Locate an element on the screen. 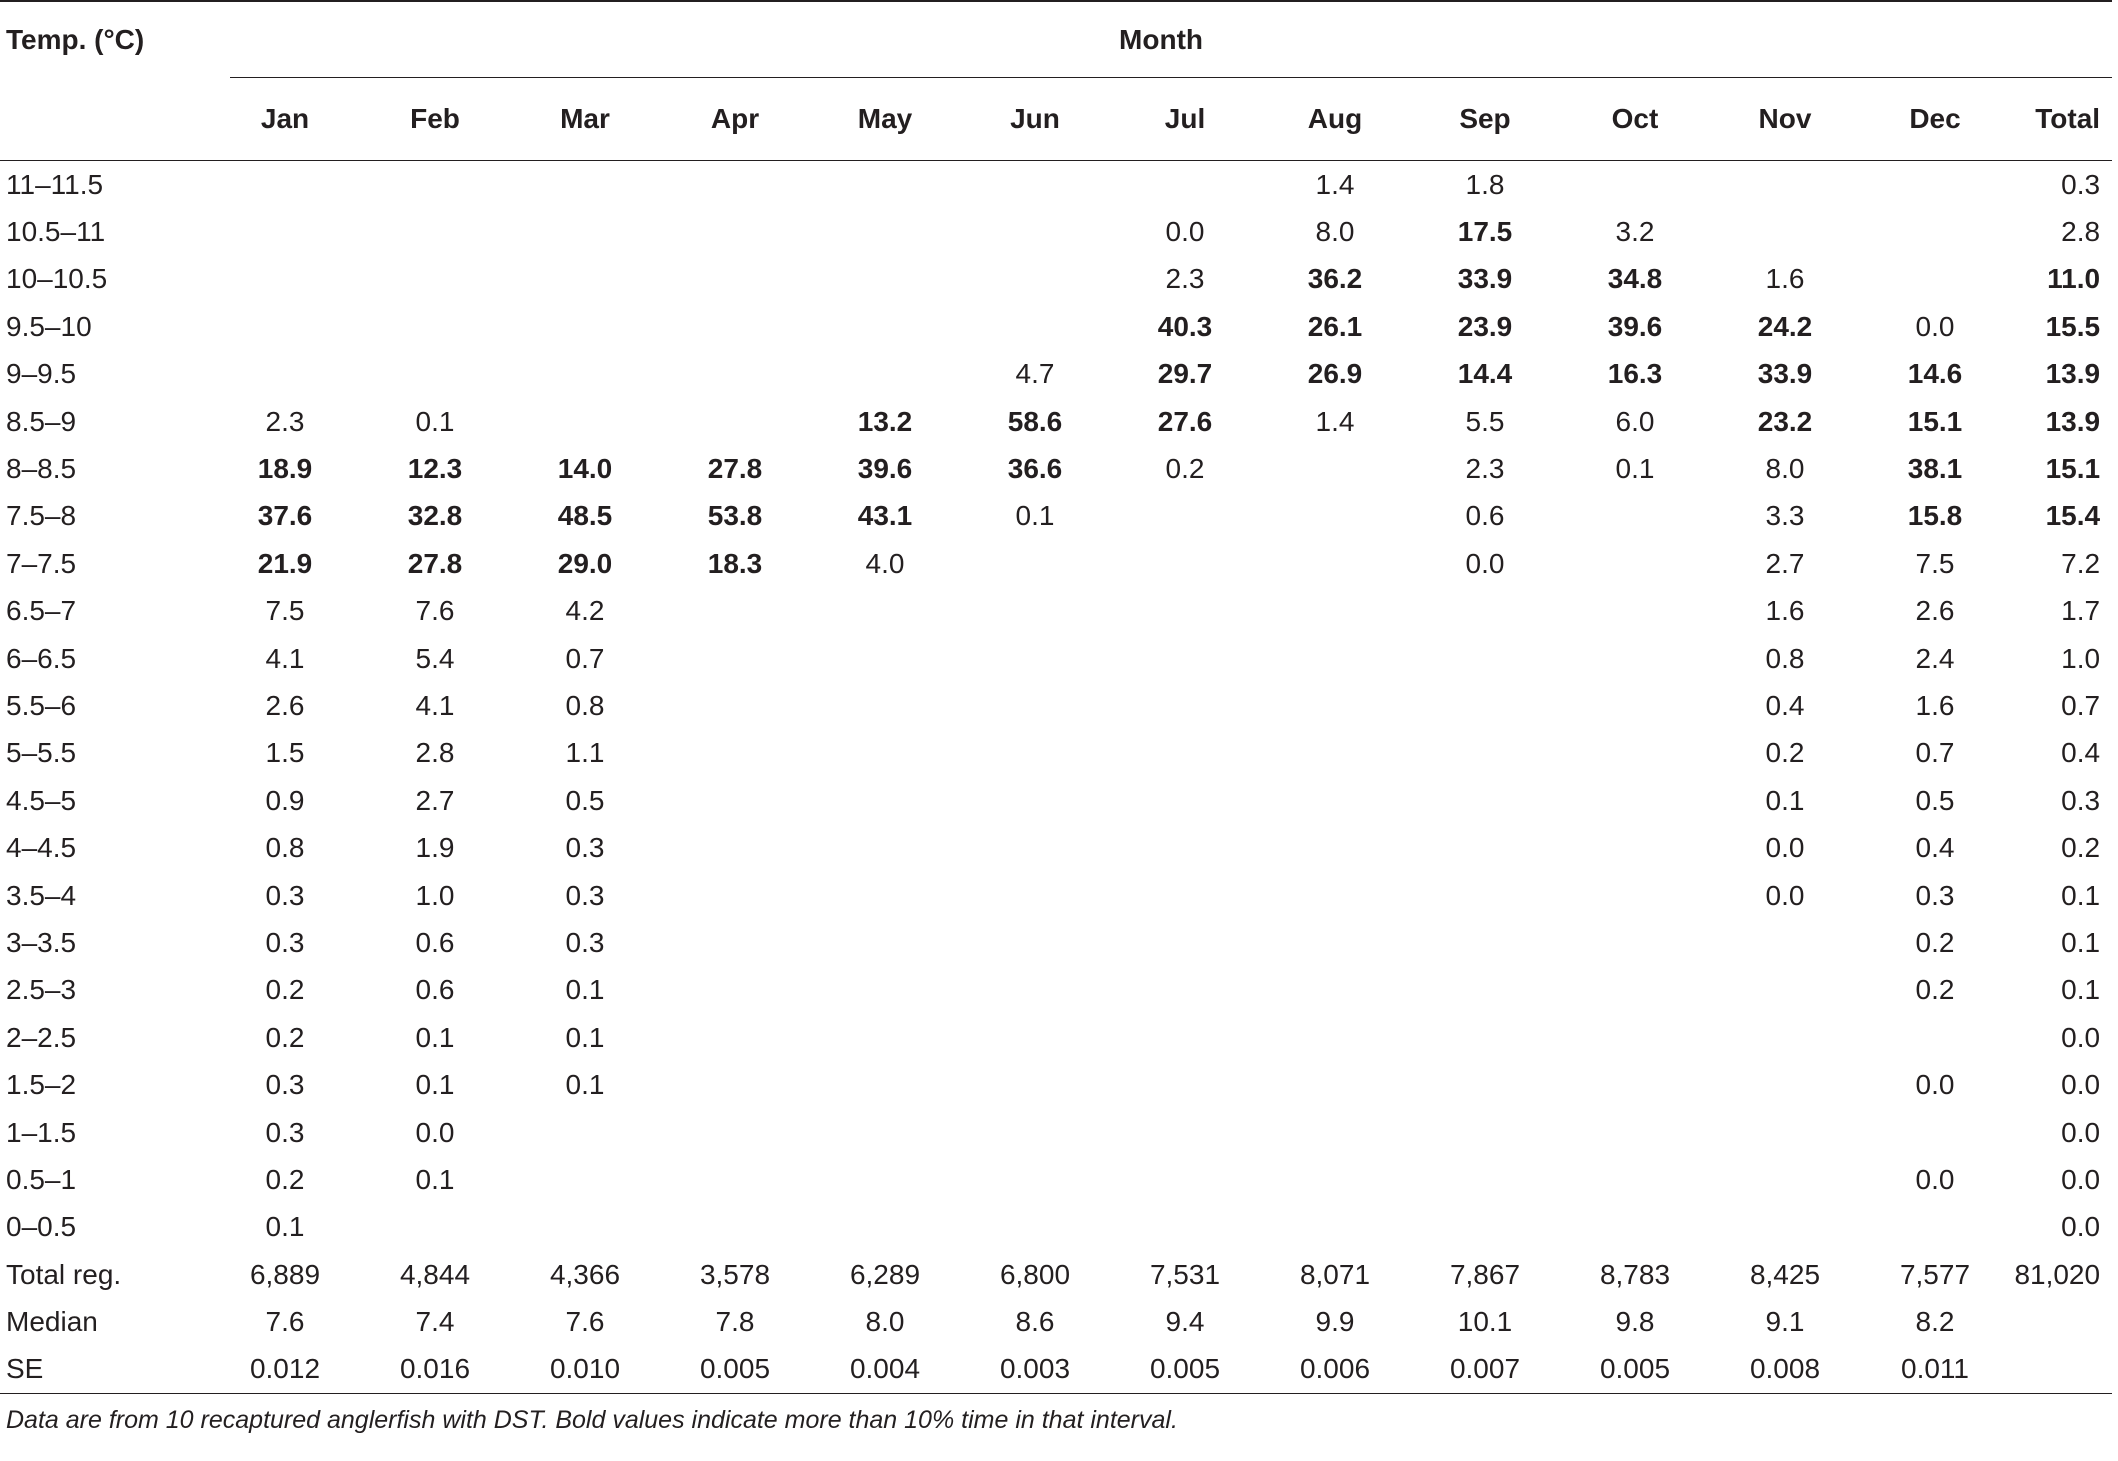  month-cell: 37.6 is located at coordinates (285, 516).